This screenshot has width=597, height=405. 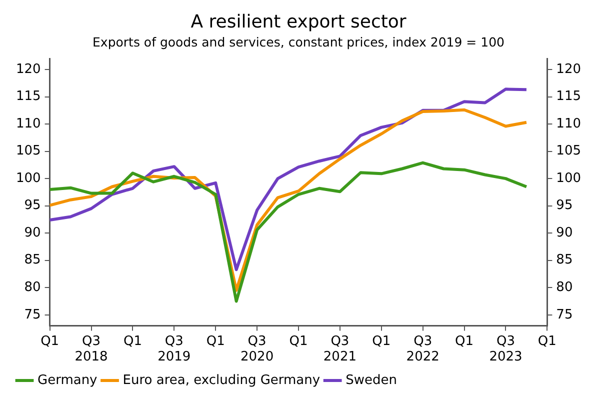 I want to click on y2-tick-label: 105, so click(x=569, y=151).